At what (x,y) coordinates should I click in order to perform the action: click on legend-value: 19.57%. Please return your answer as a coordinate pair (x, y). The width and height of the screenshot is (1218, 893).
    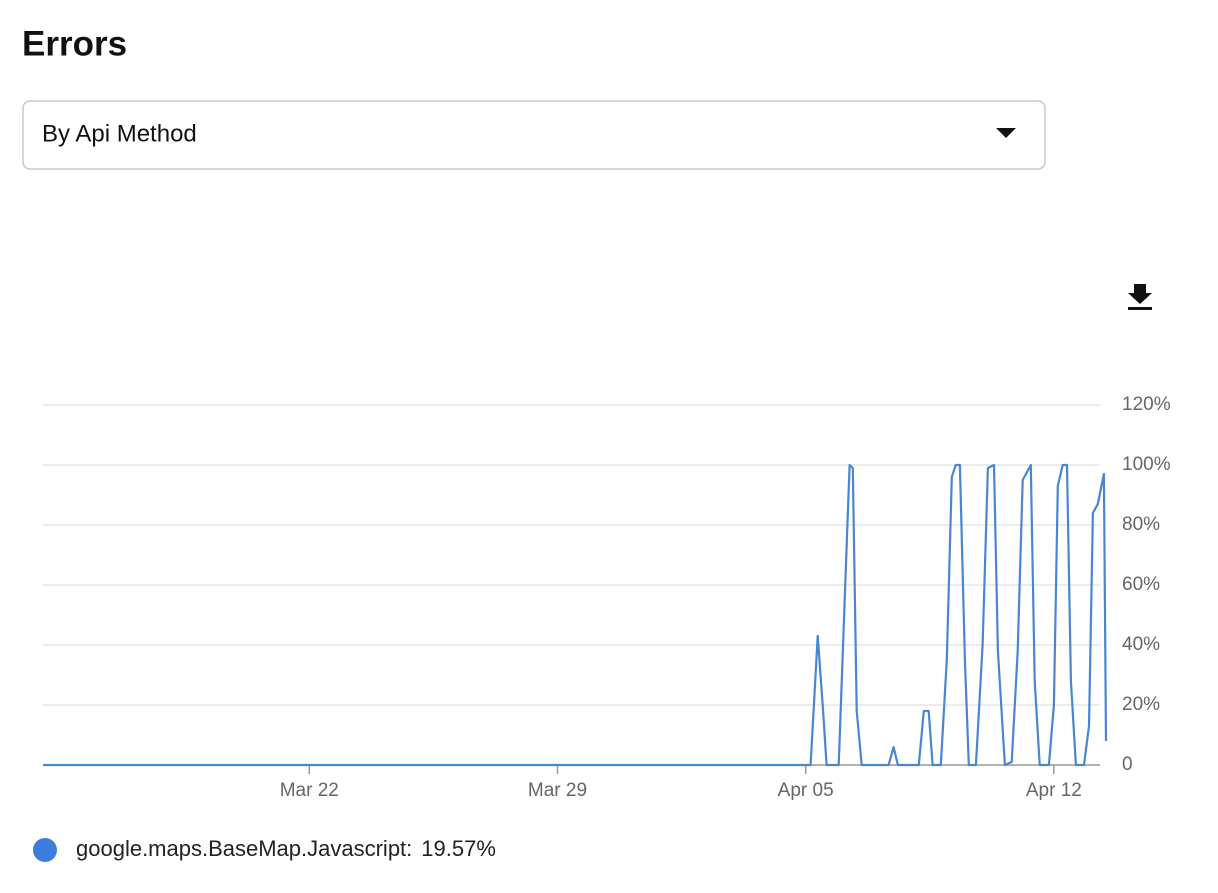
    Looking at the image, I should click on (458, 848).